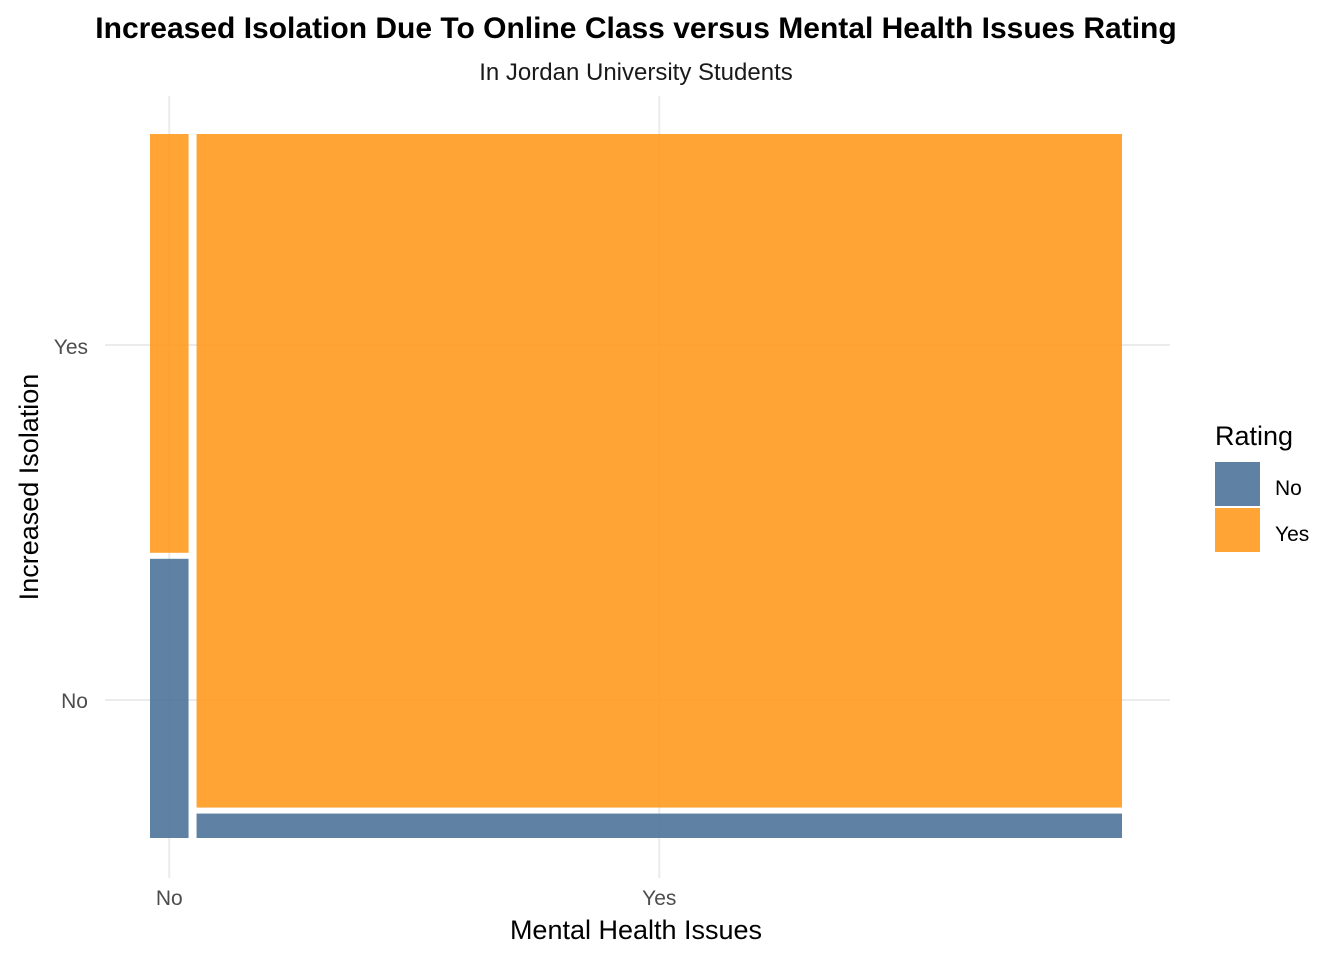 This screenshot has width=1344, height=960. I want to click on x-axis-label: Mental Health Issues, so click(636, 930).